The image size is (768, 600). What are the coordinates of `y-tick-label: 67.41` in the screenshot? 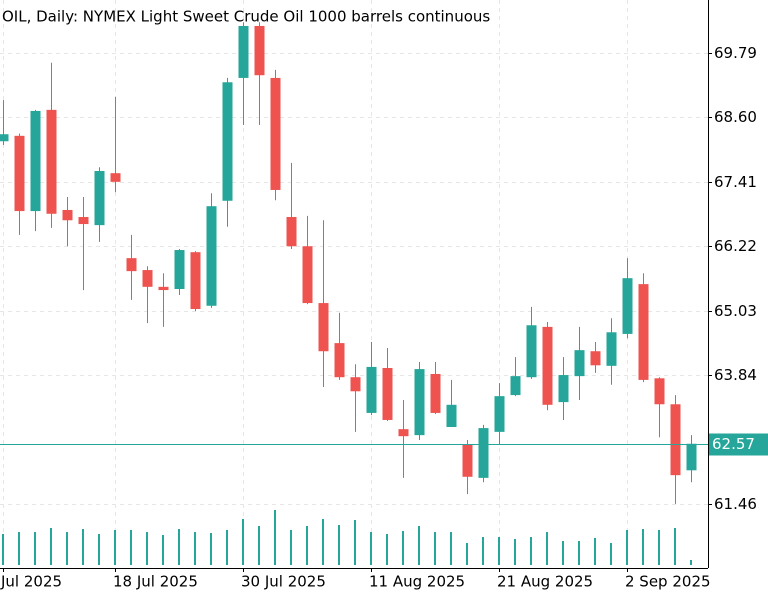 It's located at (735, 182).